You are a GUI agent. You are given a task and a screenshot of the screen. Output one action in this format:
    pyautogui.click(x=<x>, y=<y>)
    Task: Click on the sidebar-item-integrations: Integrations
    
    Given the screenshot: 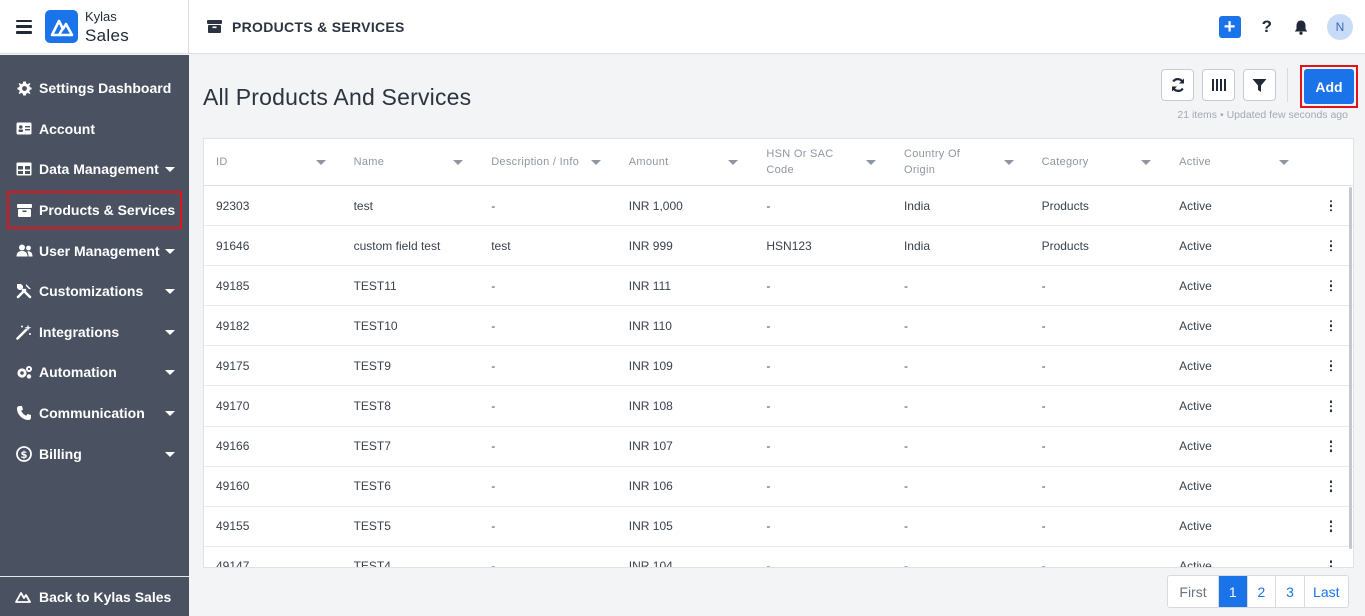 What is the action you would take?
    pyautogui.click(x=94, y=332)
    